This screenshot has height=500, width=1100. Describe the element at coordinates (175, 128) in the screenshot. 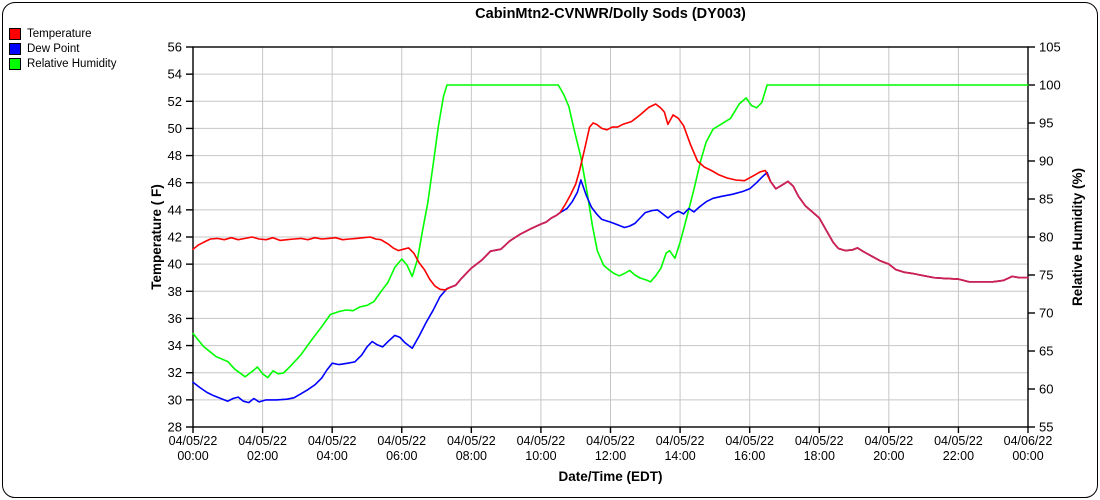

I see `y-left-tick-label: 50` at that location.